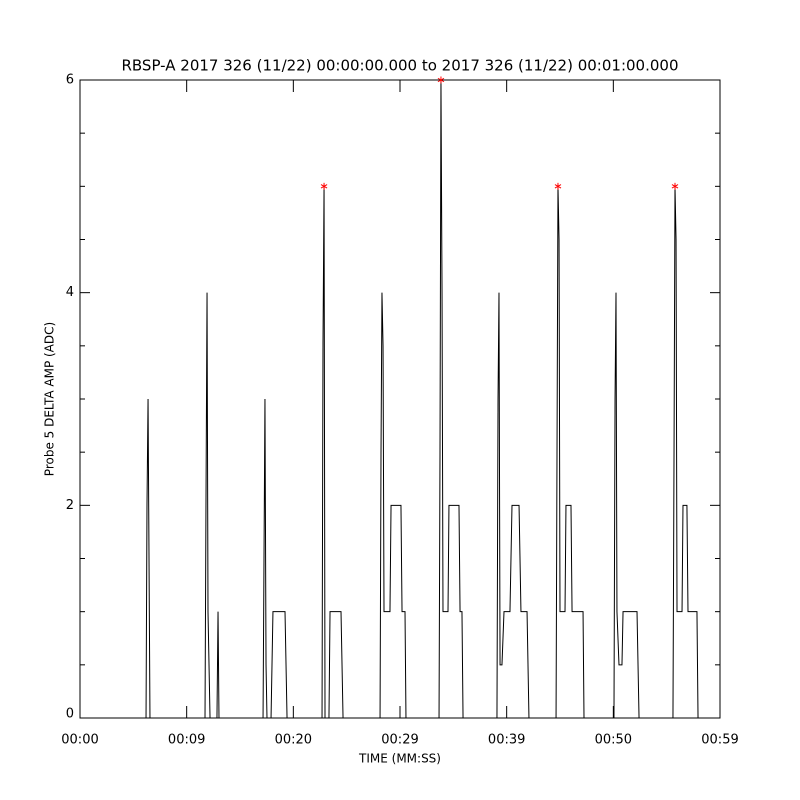  What do you see at coordinates (70, 505) in the screenshot?
I see `y-tick-label: 2` at bounding box center [70, 505].